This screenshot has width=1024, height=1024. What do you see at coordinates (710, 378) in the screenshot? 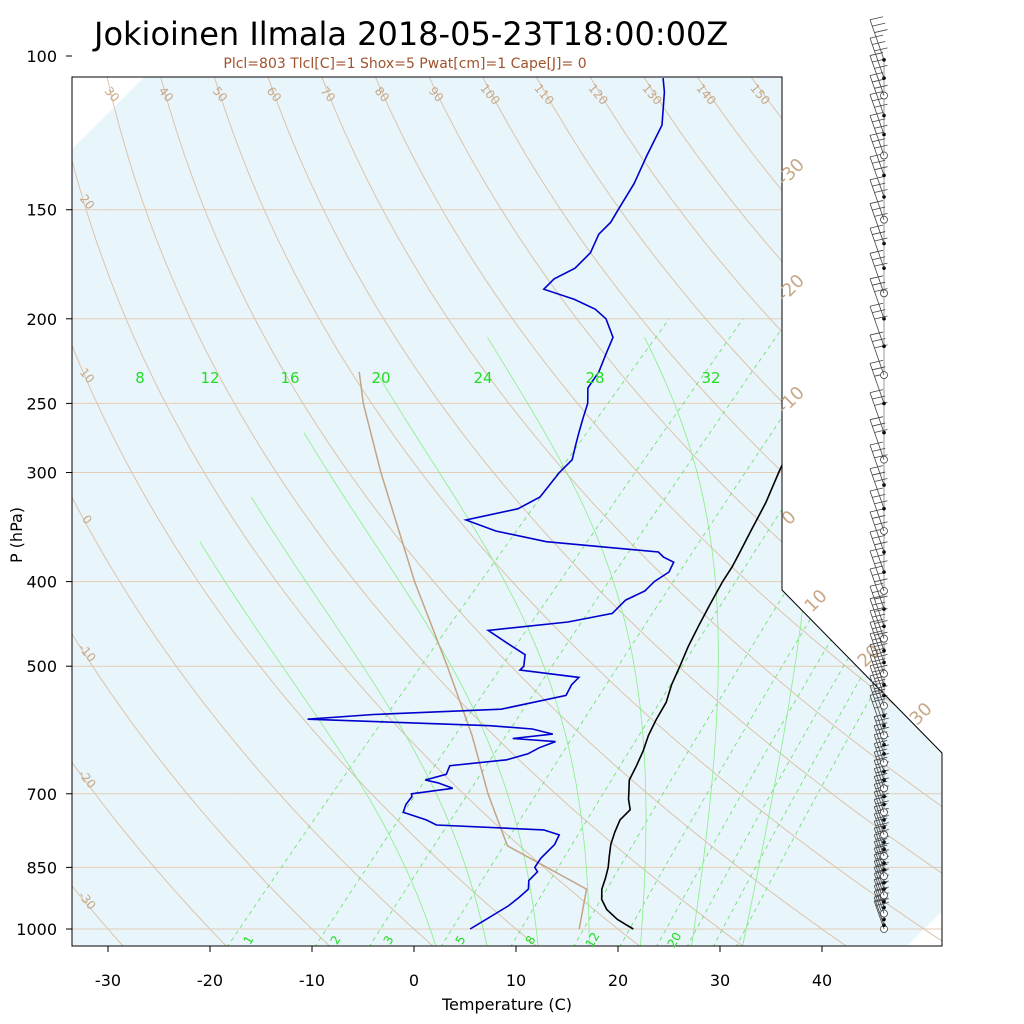
I see `mixing-ratio-label: 32` at bounding box center [710, 378].